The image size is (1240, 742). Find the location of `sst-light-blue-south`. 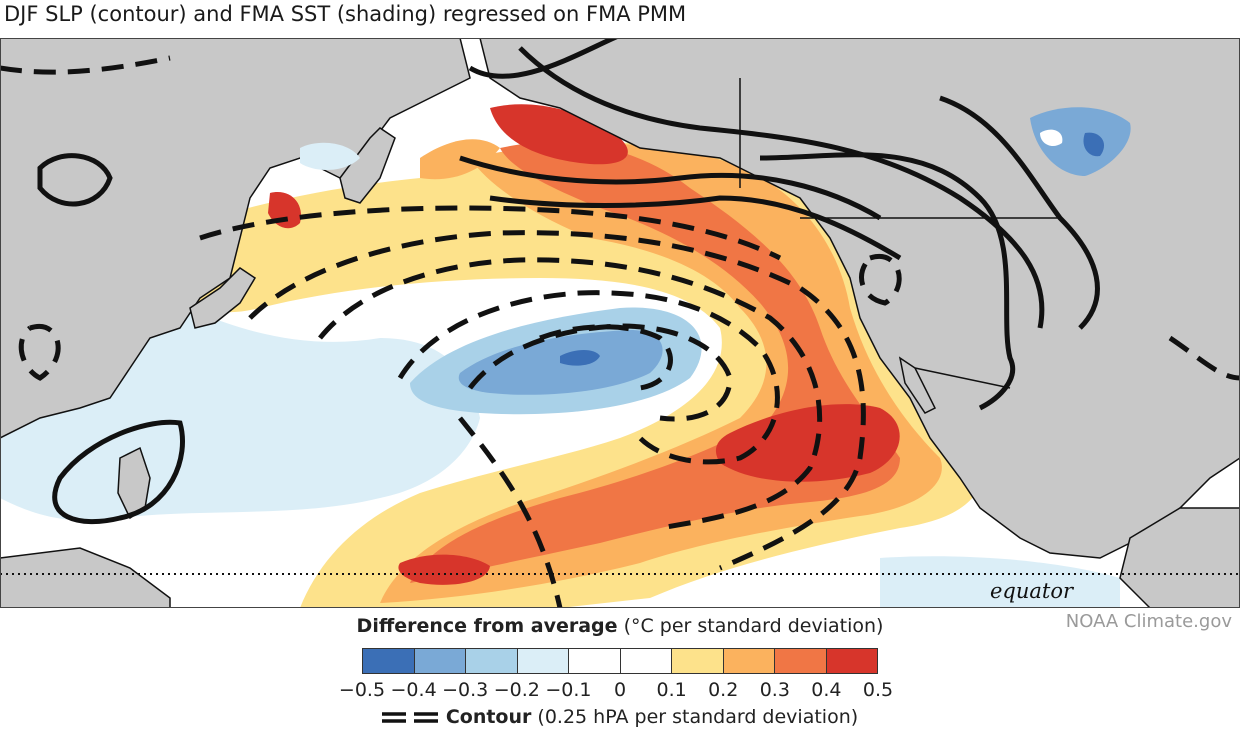

sst-light-blue-south is located at coordinates (1000, 582).